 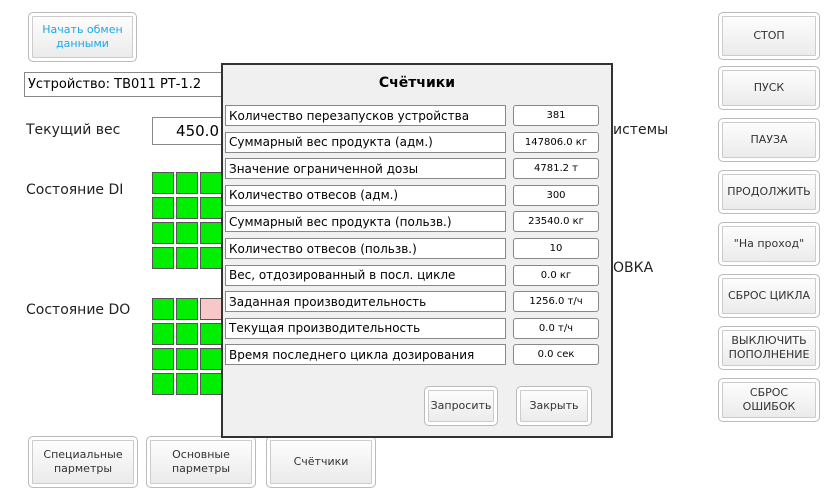 What do you see at coordinates (188, 131) in the screenshot?
I see `weight-value: 450.0` at bounding box center [188, 131].